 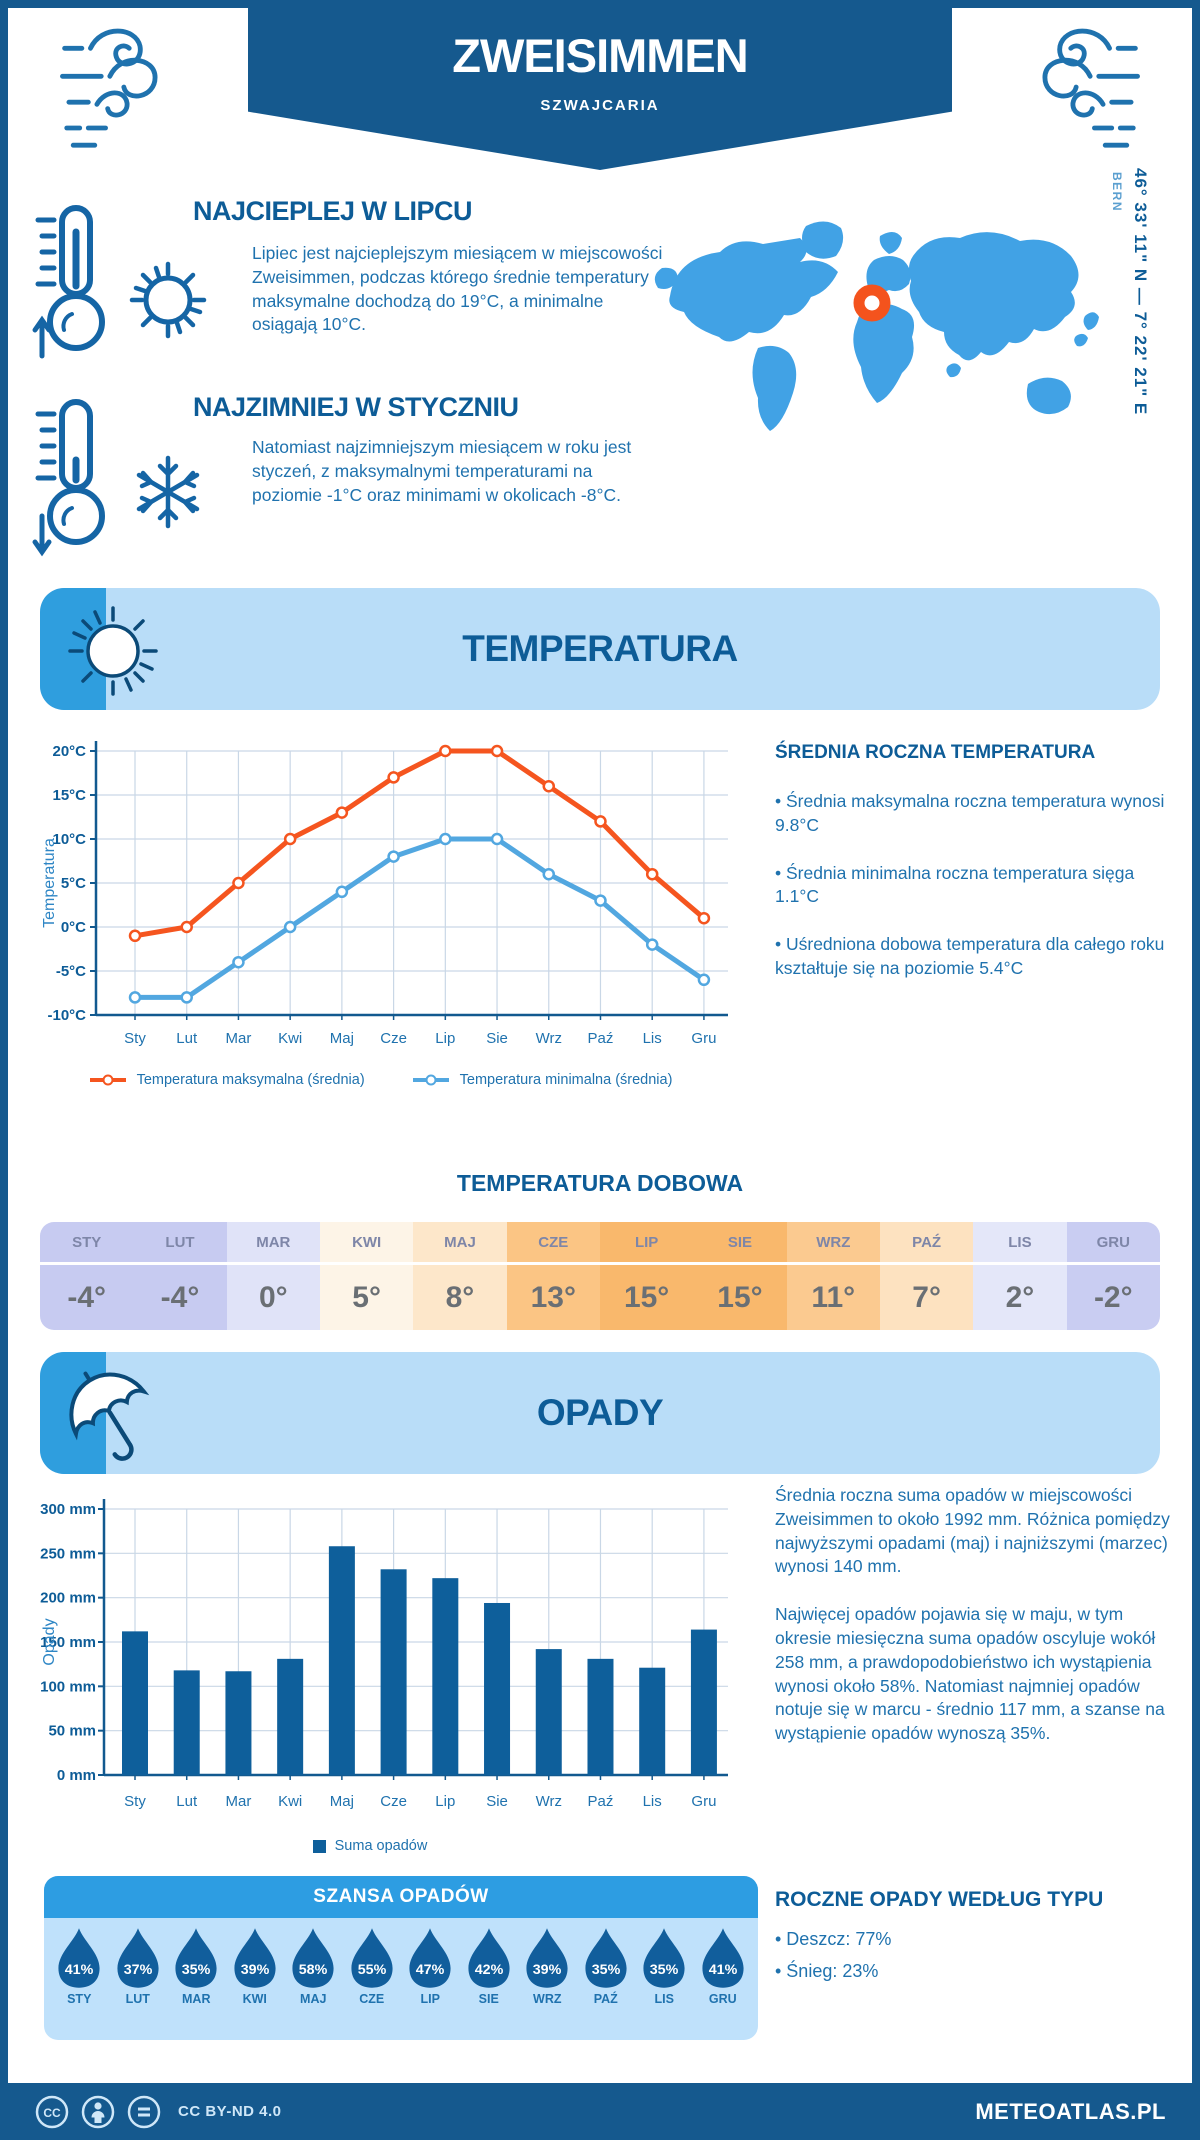 What do you see at coordinates (180, 1276) in the screenshot?
I see `daily-temp-column: LUT -4°` at bounding box center [180, 1276].